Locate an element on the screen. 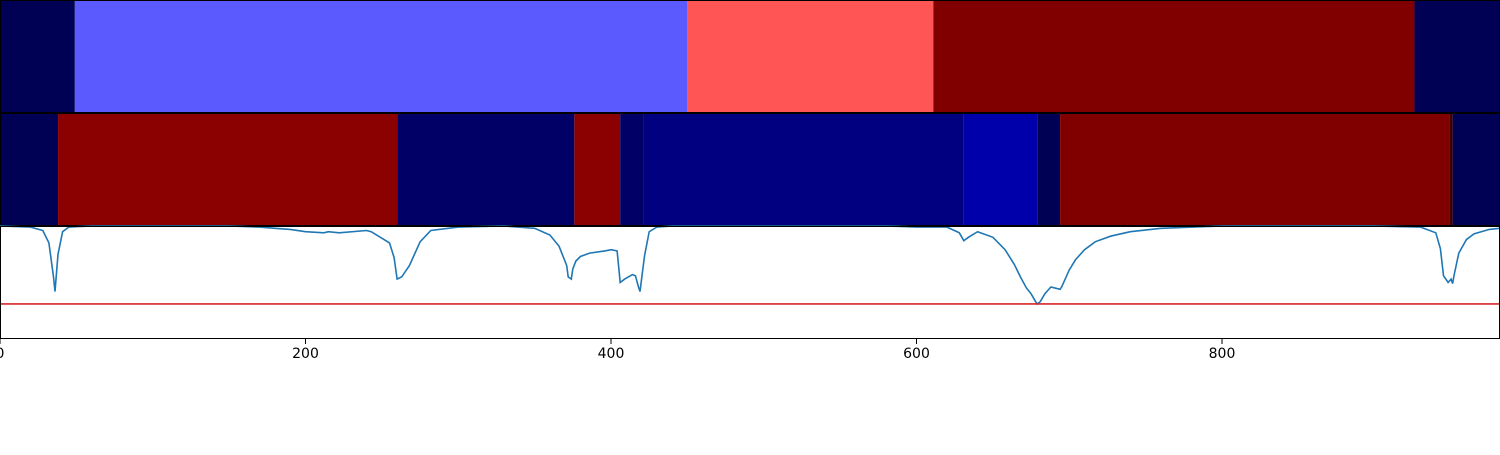 Image resolution: width=1500 pixels, height=455 pixels. x-tick-label: 400 is located at coordinates (611, 354).